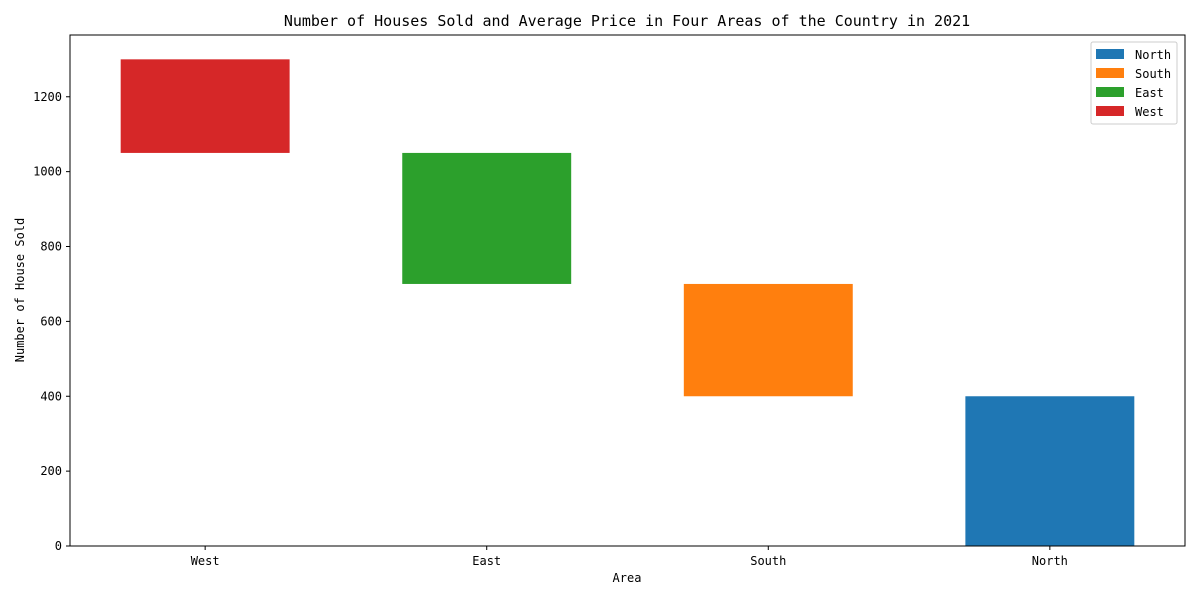 The width and height of the screenshot is (1200, 600). Describe the element at coordinates (1049, 471) in the screenshot. I see `bar-north` at that location.